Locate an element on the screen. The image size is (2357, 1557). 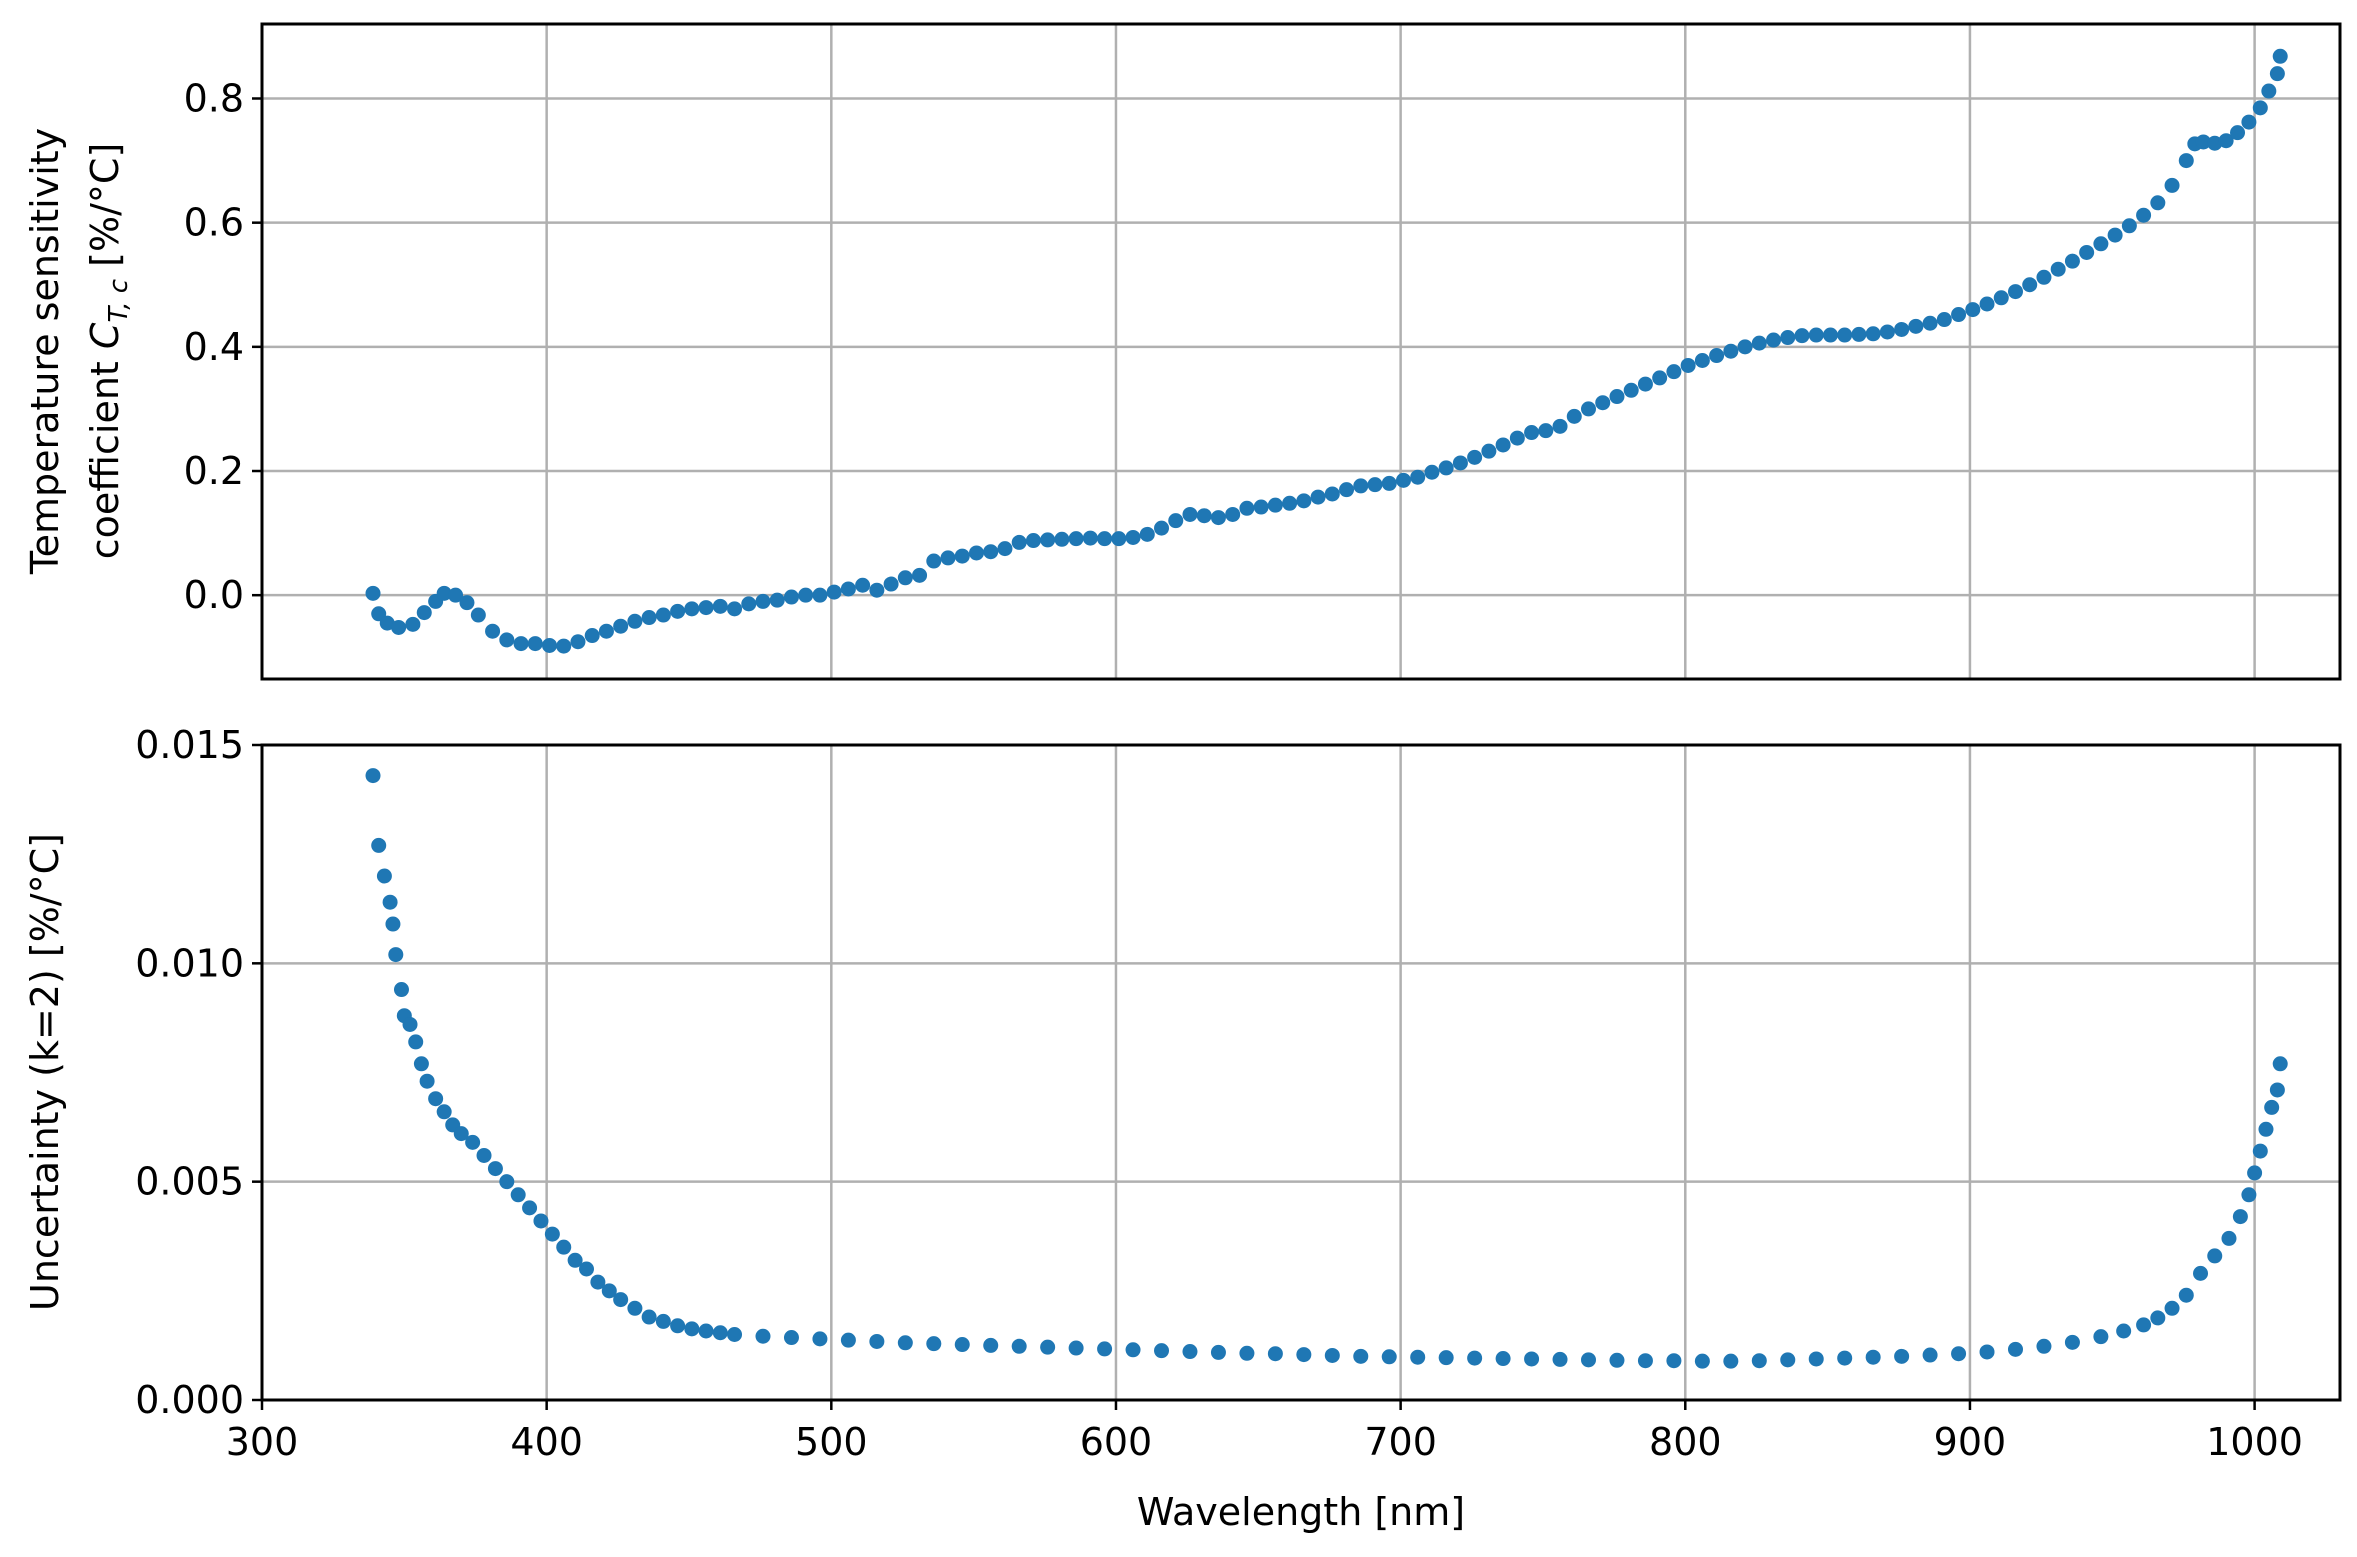
y-tick-label: 0.010 is located at coordinates (189, 963).